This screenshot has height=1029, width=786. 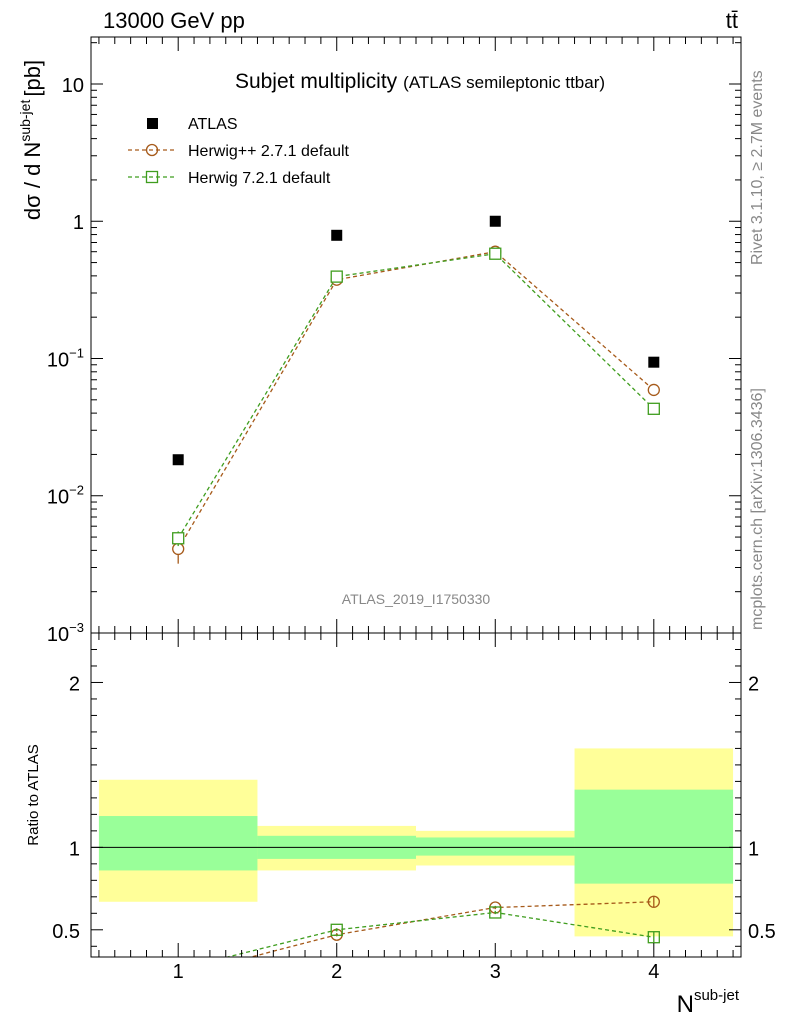 I want to click on legend-marker-herwigpp, so click(x=152, y=150).